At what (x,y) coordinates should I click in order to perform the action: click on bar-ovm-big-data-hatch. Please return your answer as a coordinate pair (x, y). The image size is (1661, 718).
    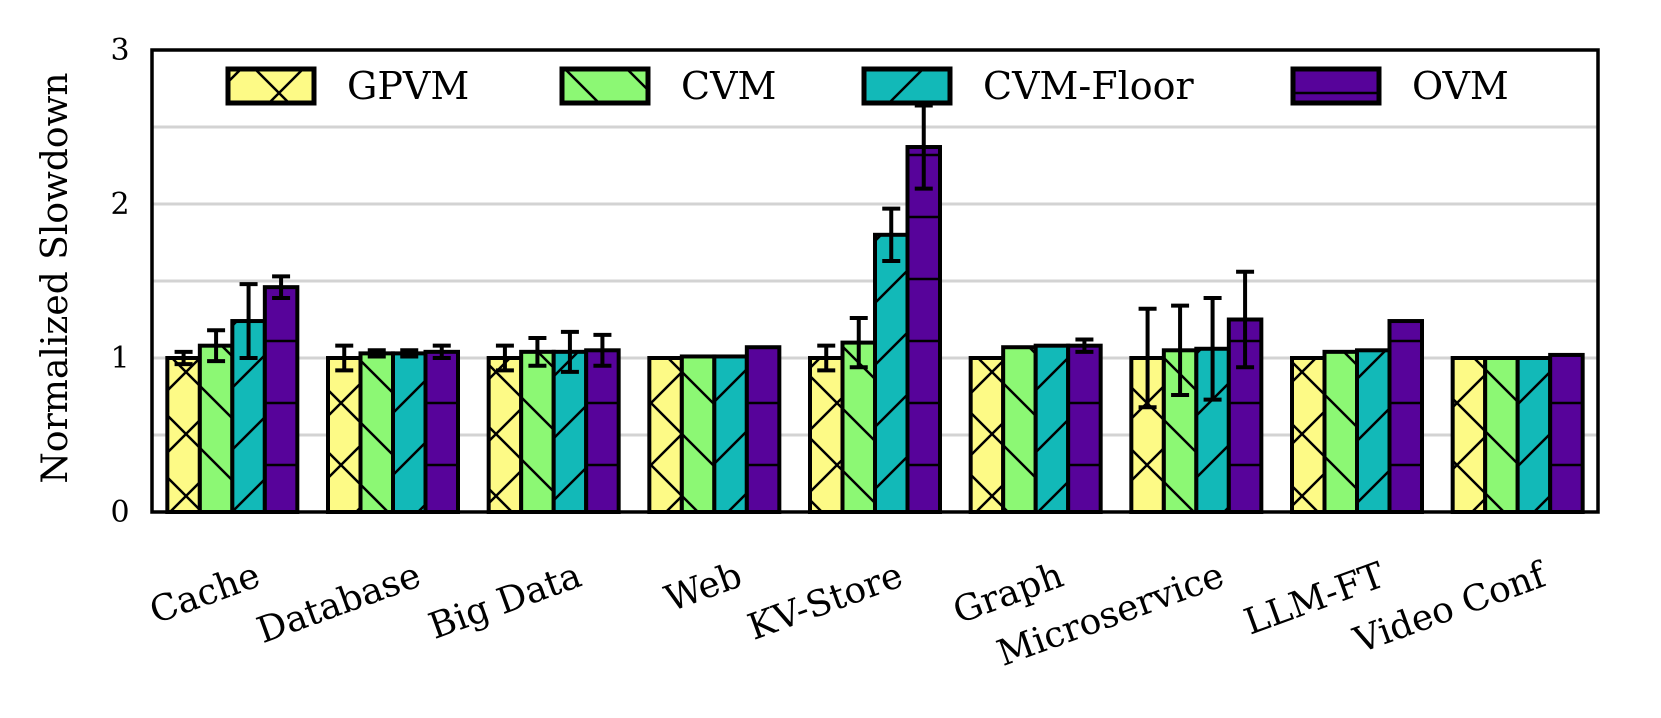
    Looking at the image, I should click on (602, 431).